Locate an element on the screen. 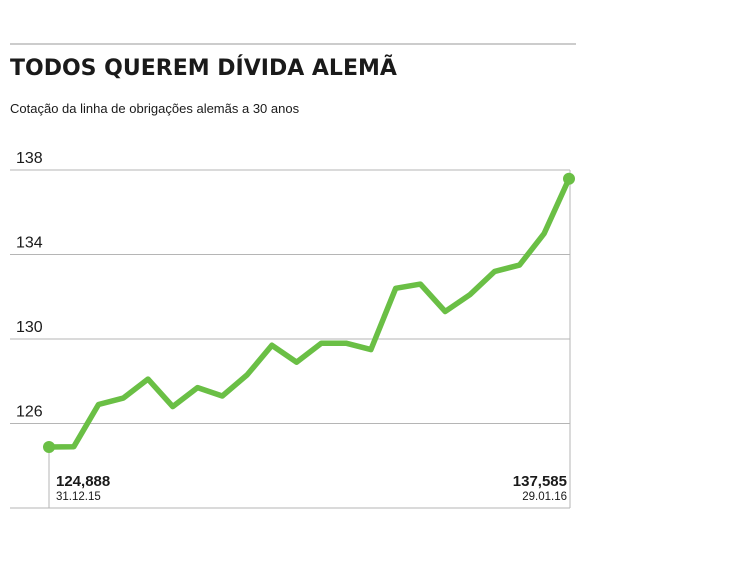  value-annotation: 137,585 is located at coordinates (540, 481).